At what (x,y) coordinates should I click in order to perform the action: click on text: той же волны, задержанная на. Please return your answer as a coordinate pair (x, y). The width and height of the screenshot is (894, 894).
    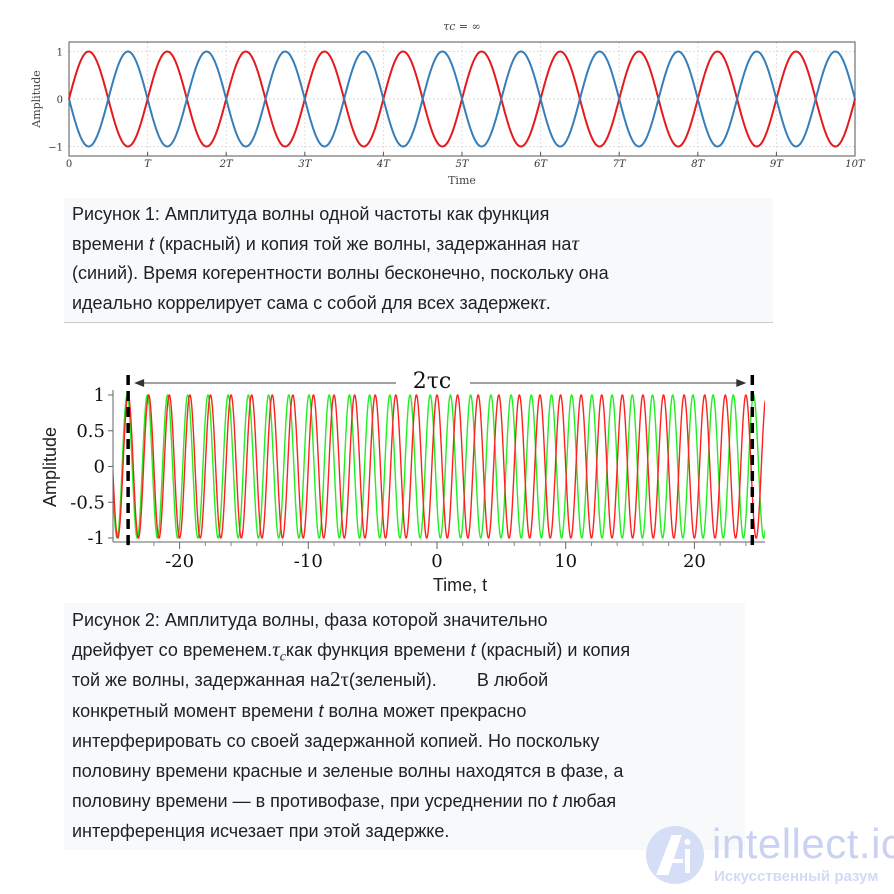
    Looking at the image, I should click on (201, 680).